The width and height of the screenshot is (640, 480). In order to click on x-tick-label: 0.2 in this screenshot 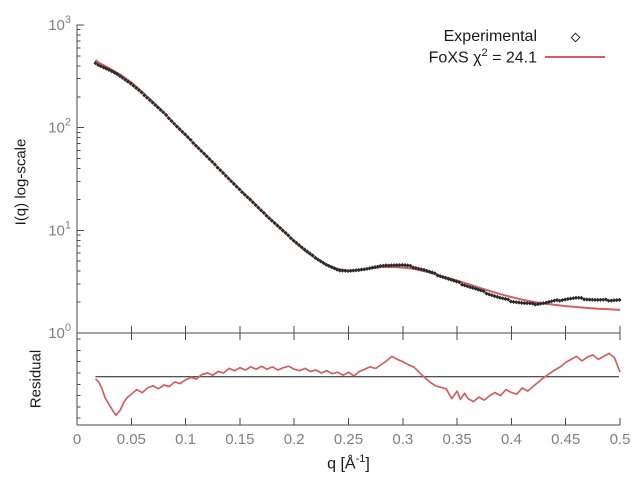, I will do `click(294, 439)`.